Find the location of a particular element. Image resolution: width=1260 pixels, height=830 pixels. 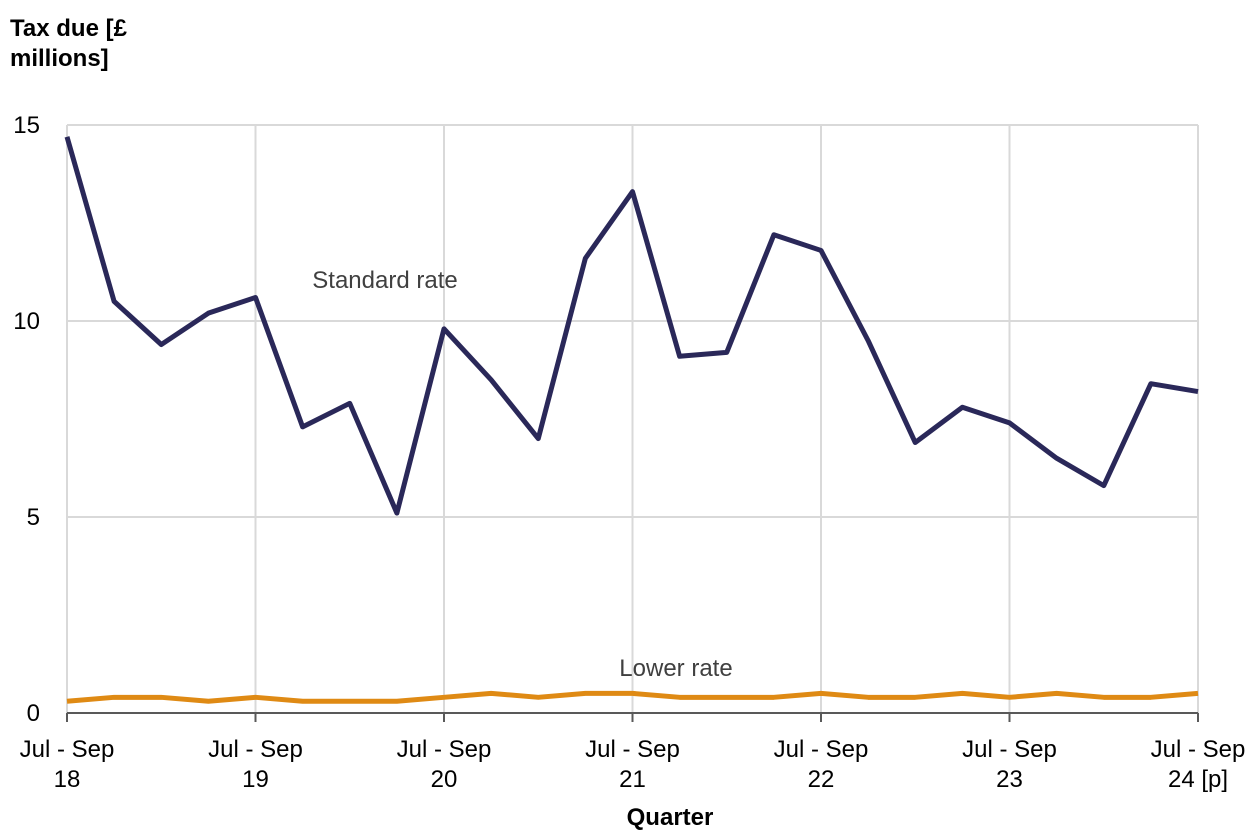

y-tick-label: 15 is located at coordinates (26, 125).